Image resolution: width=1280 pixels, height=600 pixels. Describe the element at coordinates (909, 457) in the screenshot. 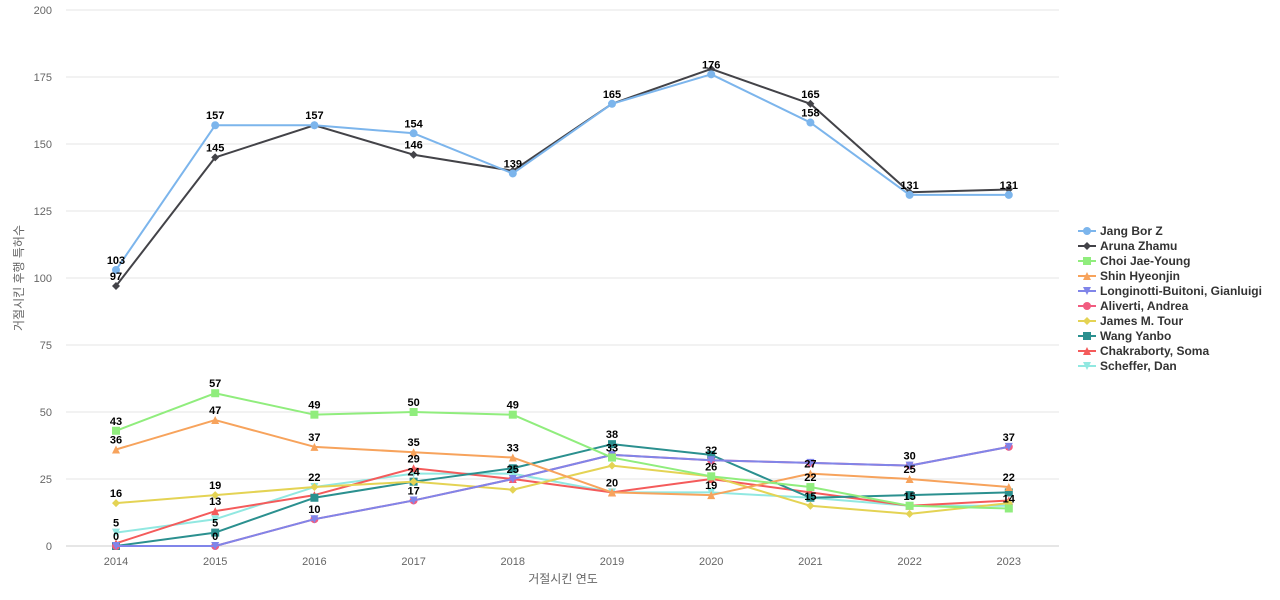

I see `data-label: 30` at that location.